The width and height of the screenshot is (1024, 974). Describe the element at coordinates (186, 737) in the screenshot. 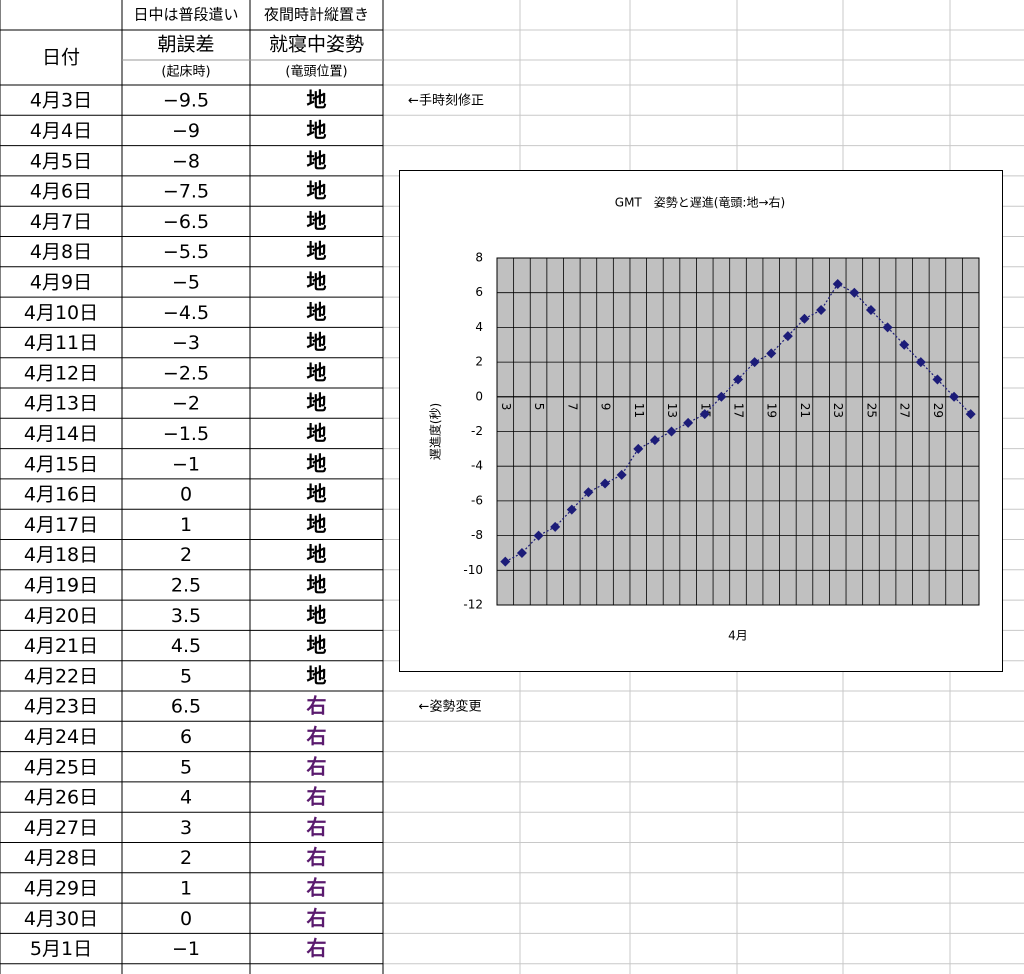

I see `error-cell: 6` at that location.